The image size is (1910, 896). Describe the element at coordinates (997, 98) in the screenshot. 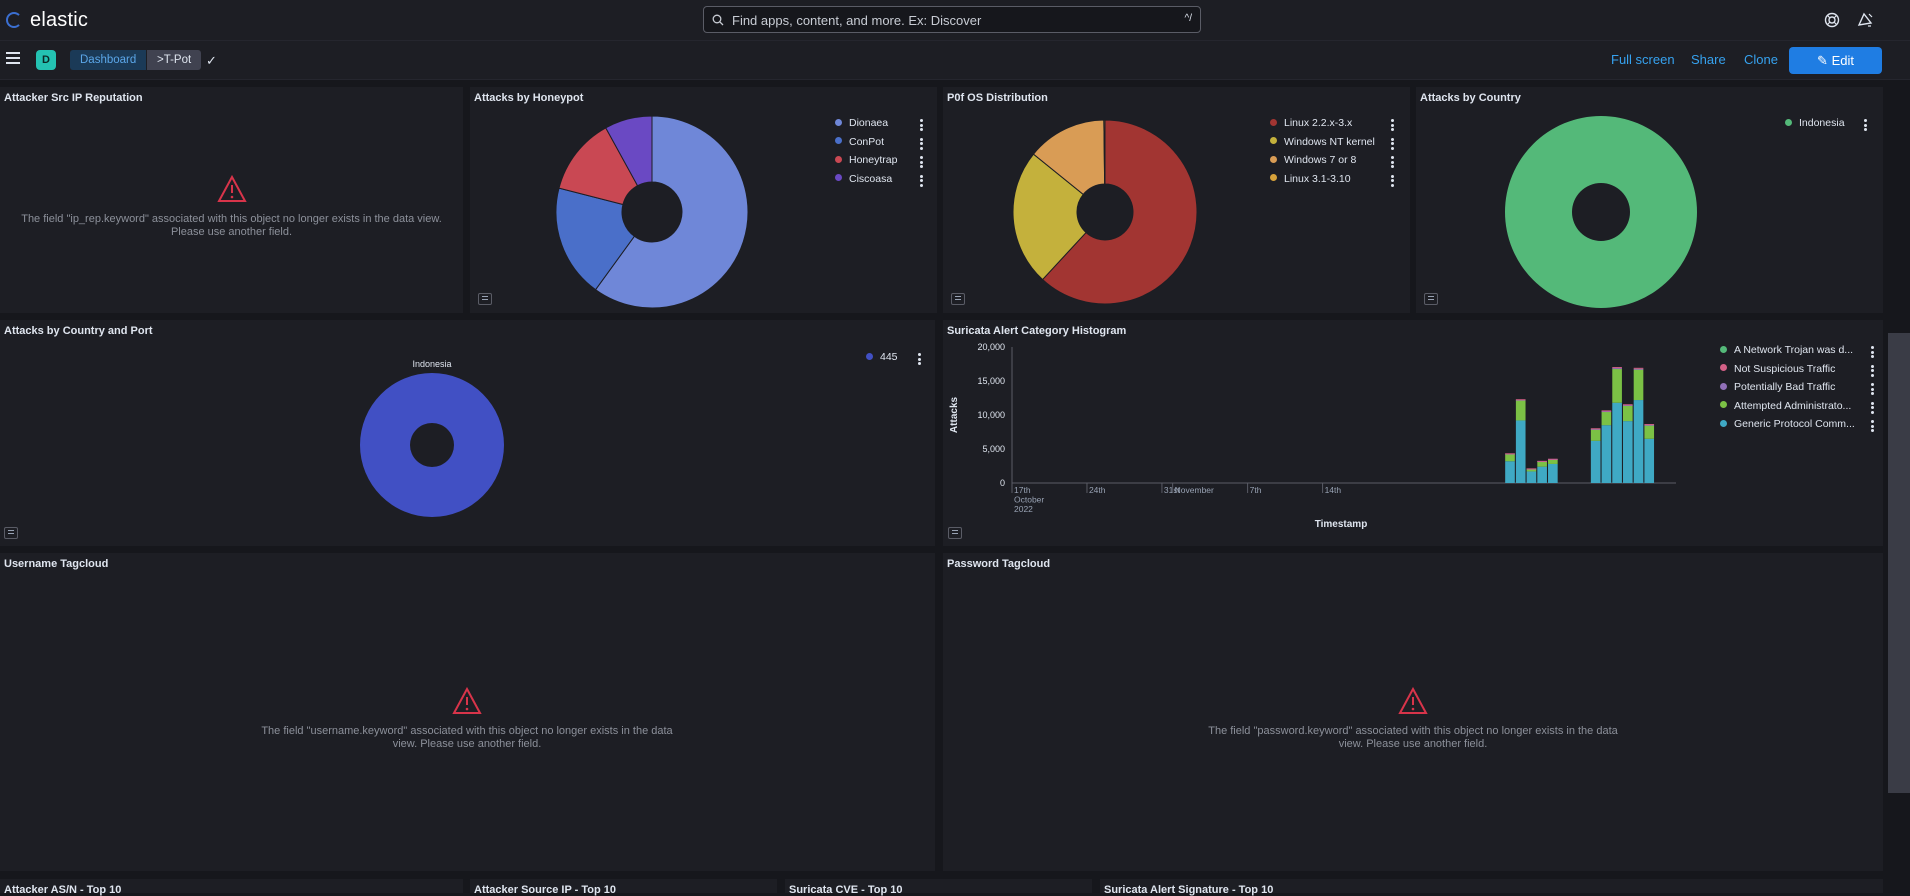

I see `panel-title: P0f OS Distribution` at that location.